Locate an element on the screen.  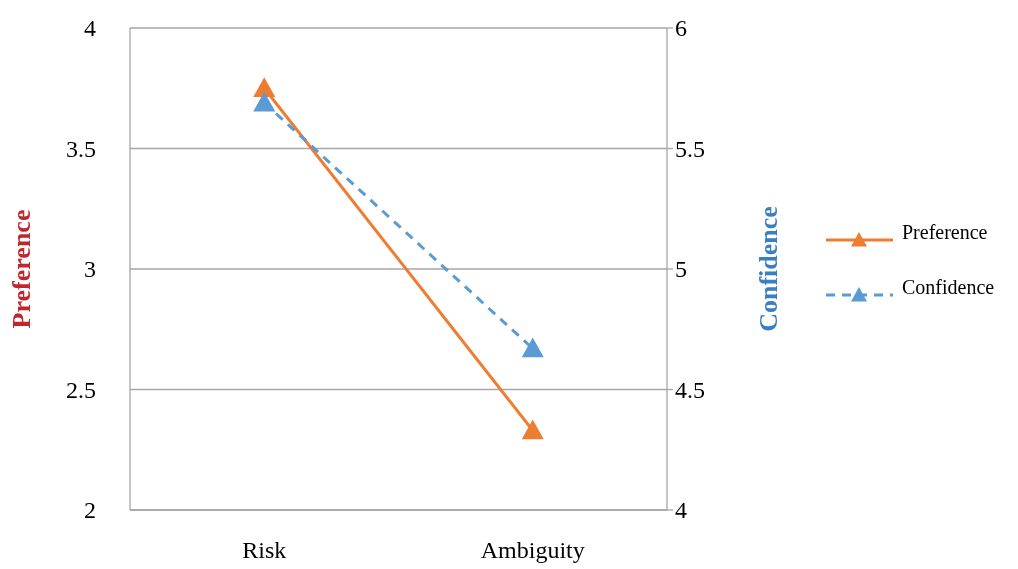
y-tick-label: 4 is located at coordinates (90, 28).